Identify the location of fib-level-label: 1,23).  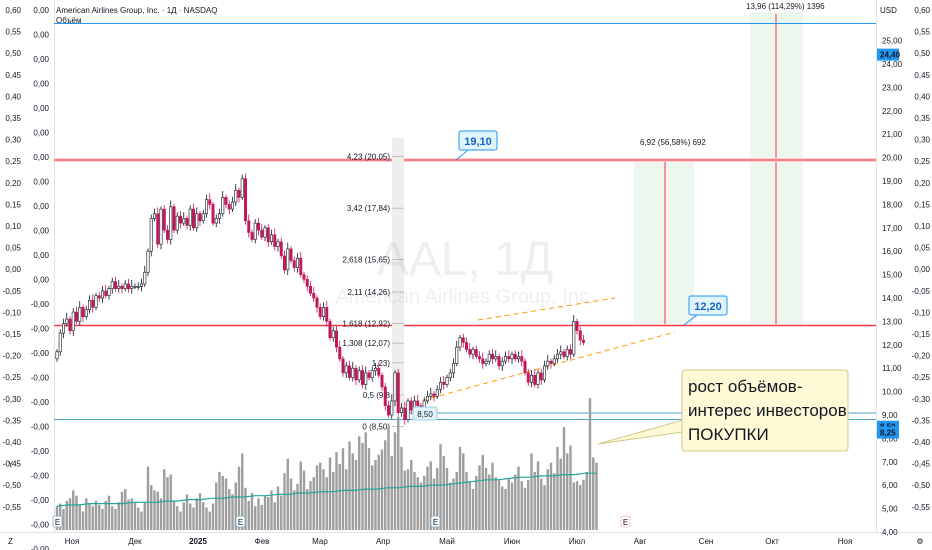
(381, 363).